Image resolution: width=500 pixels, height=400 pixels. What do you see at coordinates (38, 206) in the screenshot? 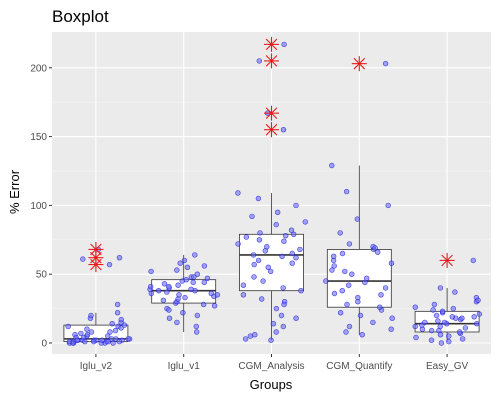
I see `y-tick-label: 100` at bounding box center [38, 206].